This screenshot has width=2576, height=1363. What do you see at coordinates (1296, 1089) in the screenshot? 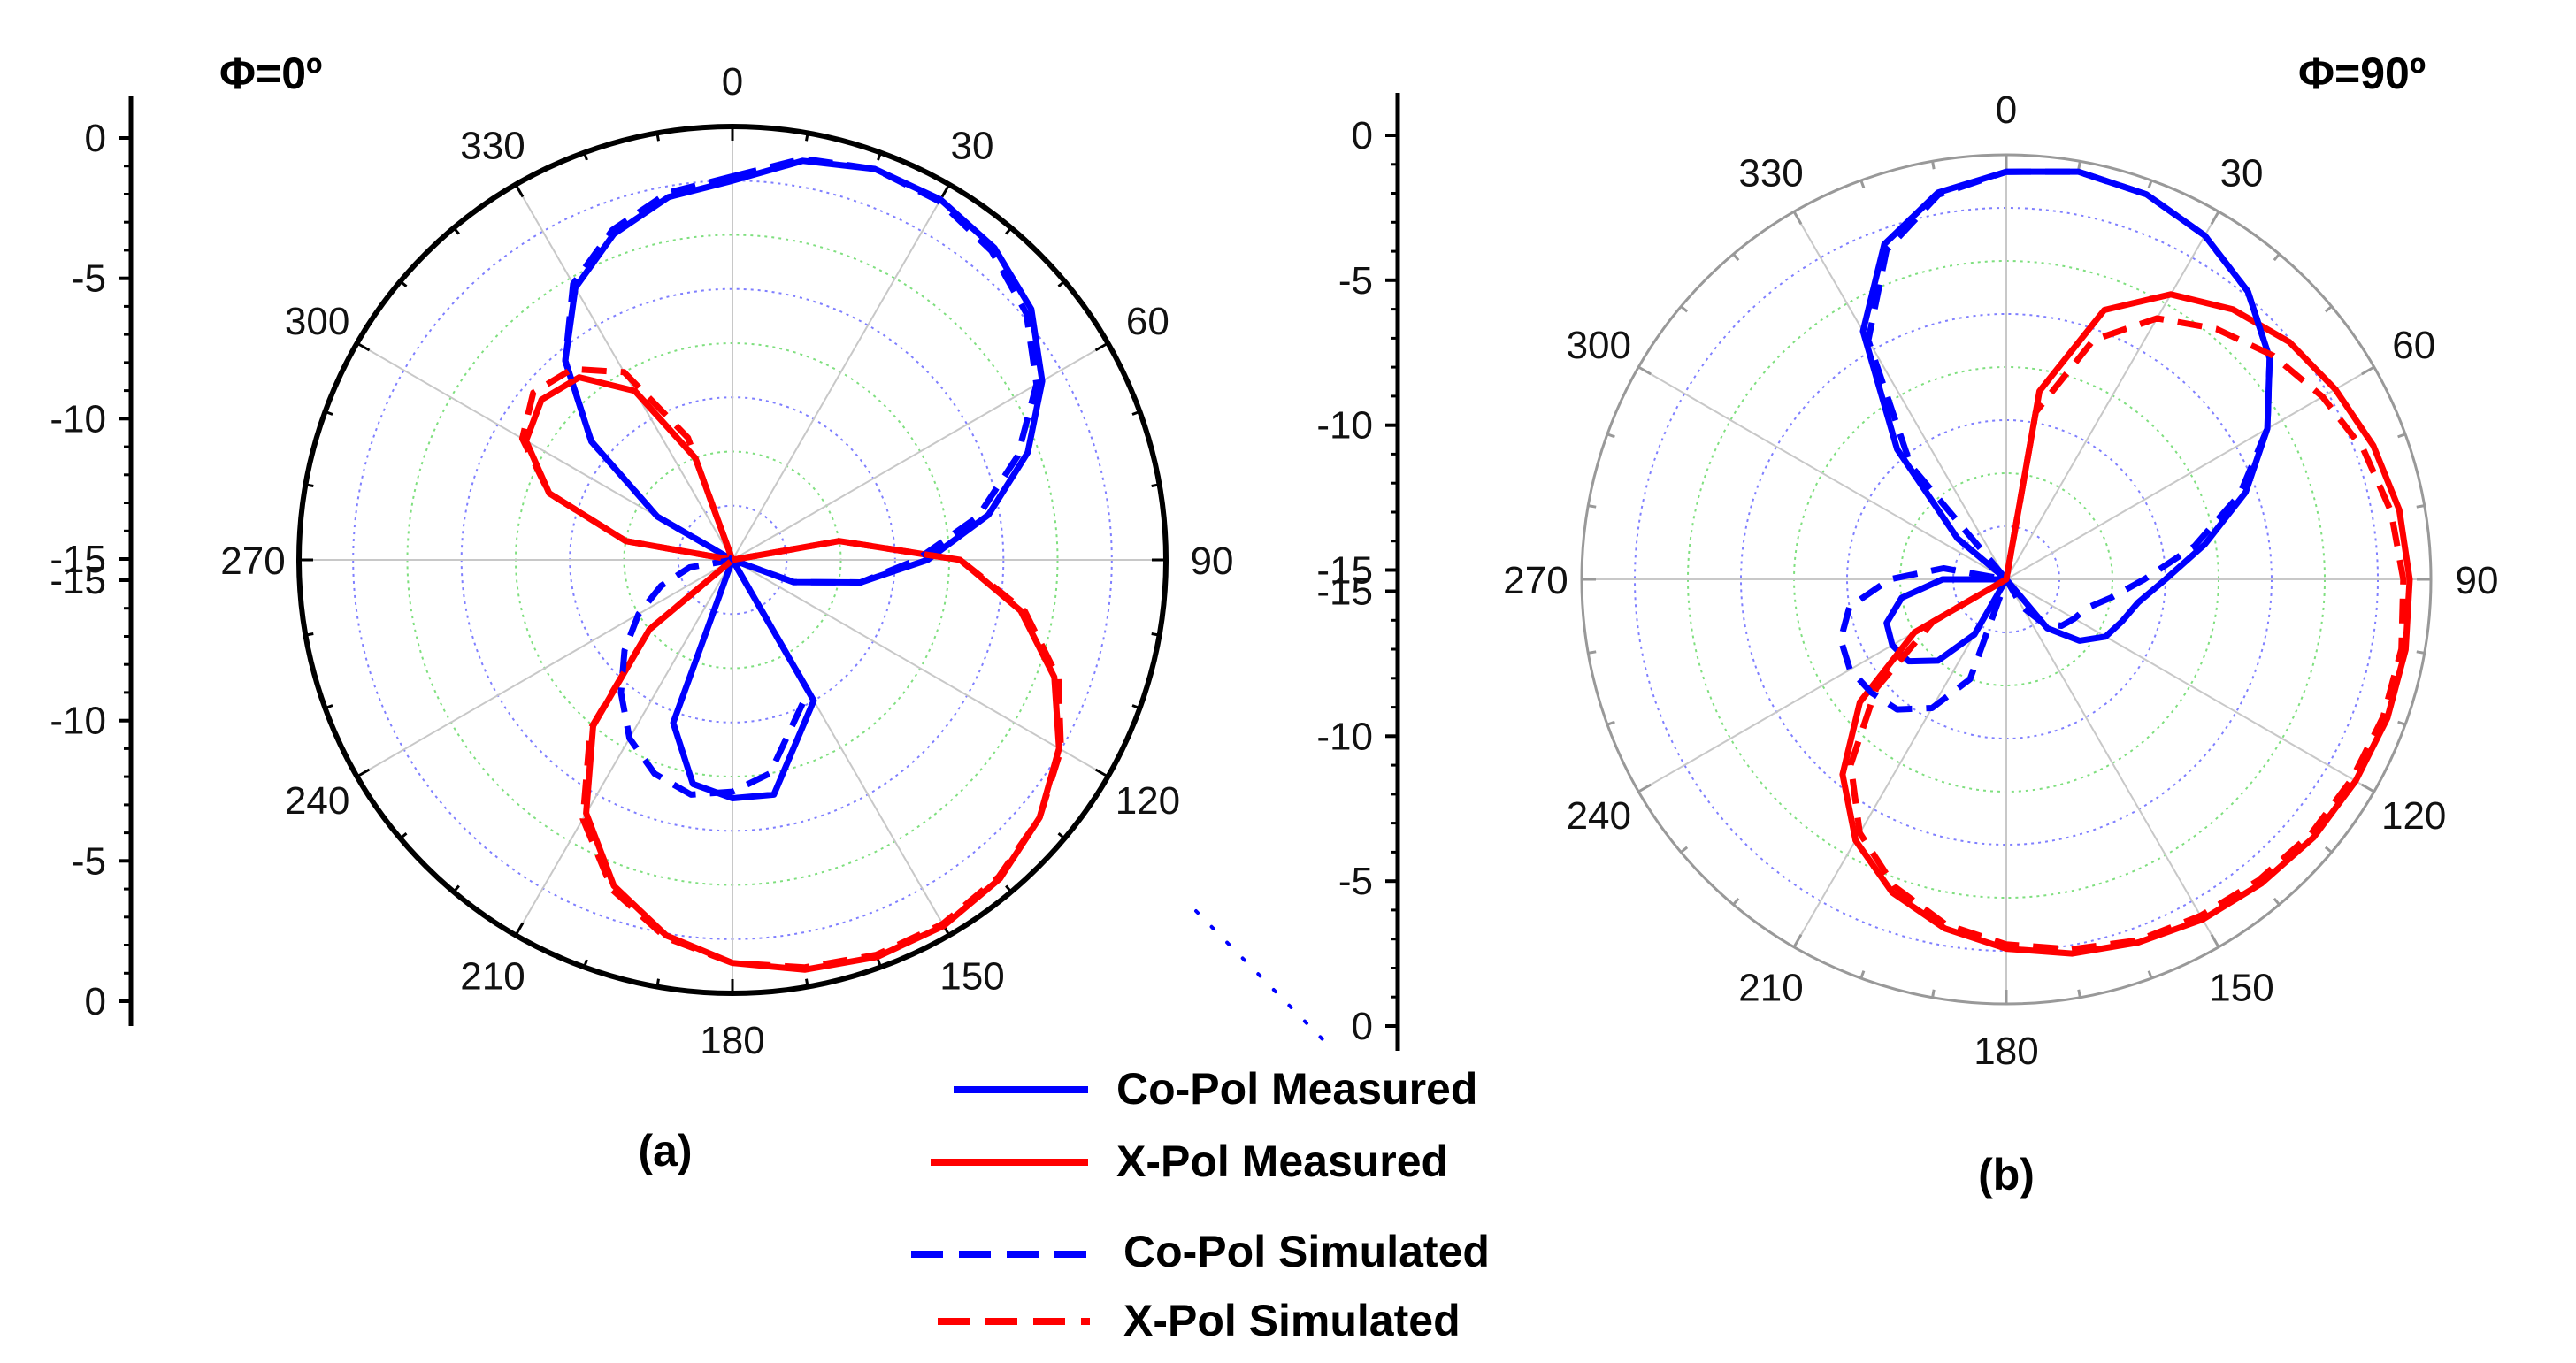
I see `legend-label-co-pol-measured: Co-Pol Measured` at bounding box center [1296, 1089].